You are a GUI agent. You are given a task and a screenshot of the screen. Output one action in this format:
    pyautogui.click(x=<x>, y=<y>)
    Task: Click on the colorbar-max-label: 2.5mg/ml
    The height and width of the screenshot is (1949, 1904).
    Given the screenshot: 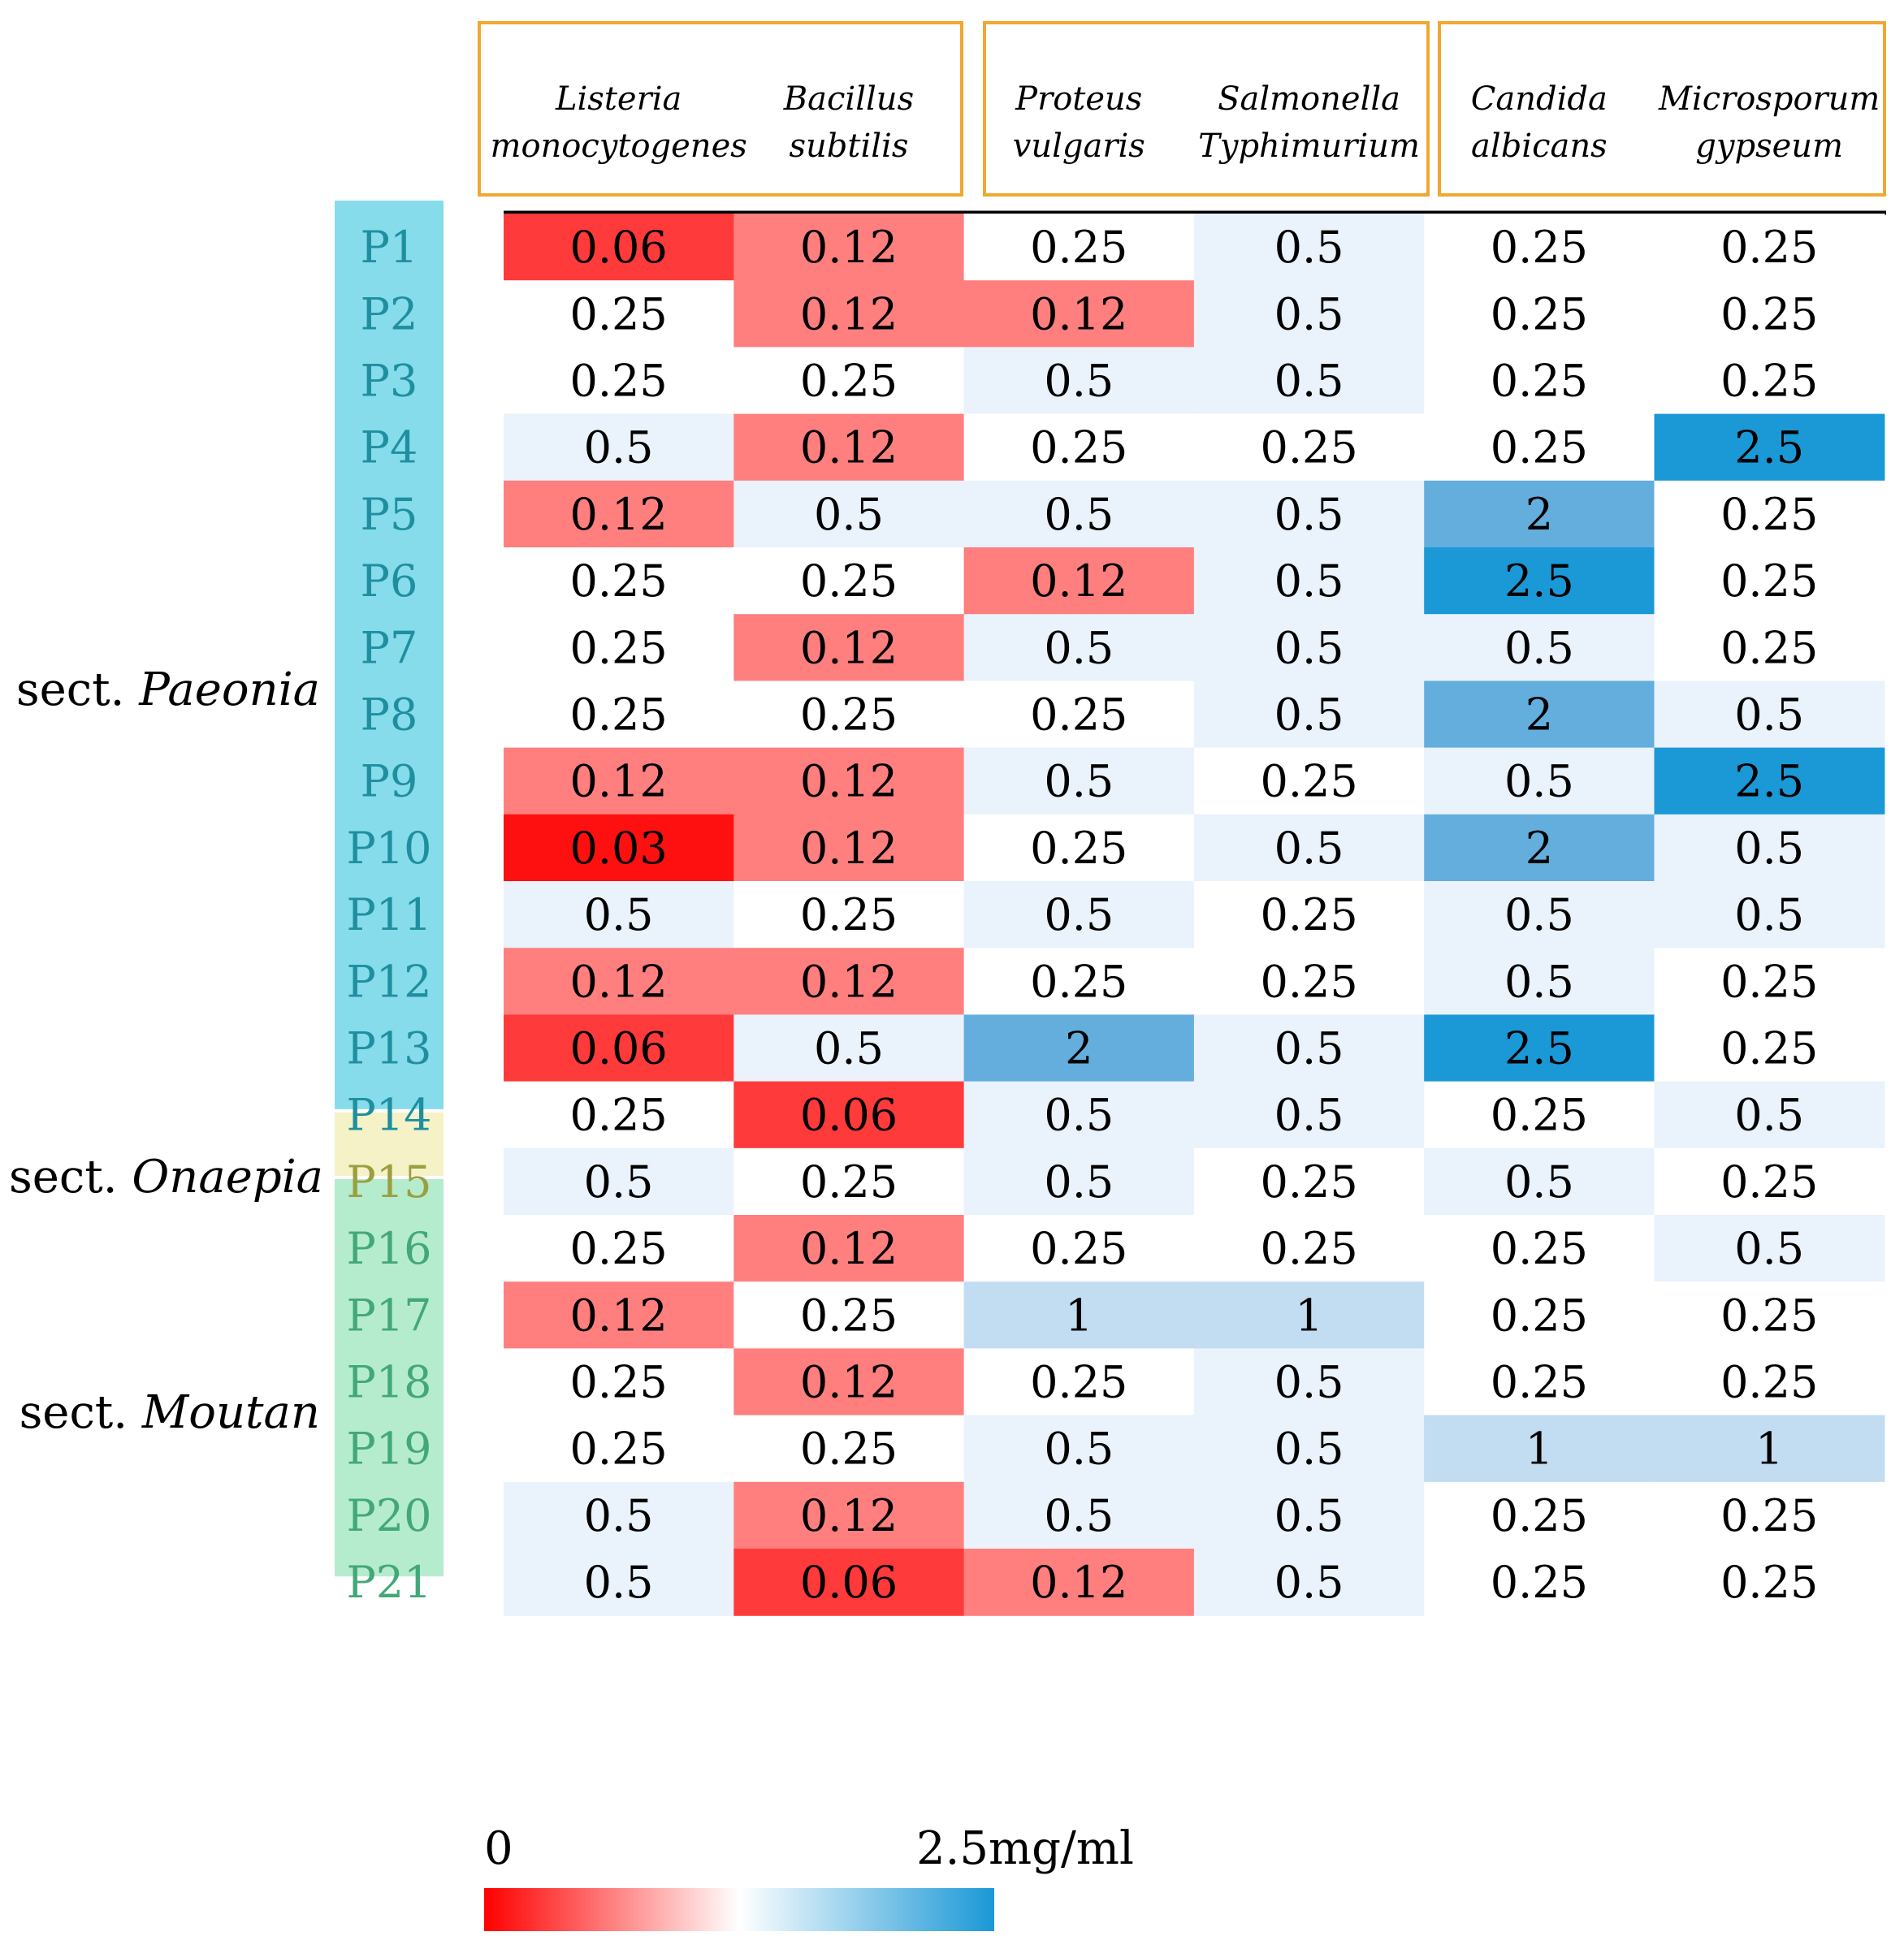 What is the action you would take?
    pyautogui.click(x=1025, y=1849)
    